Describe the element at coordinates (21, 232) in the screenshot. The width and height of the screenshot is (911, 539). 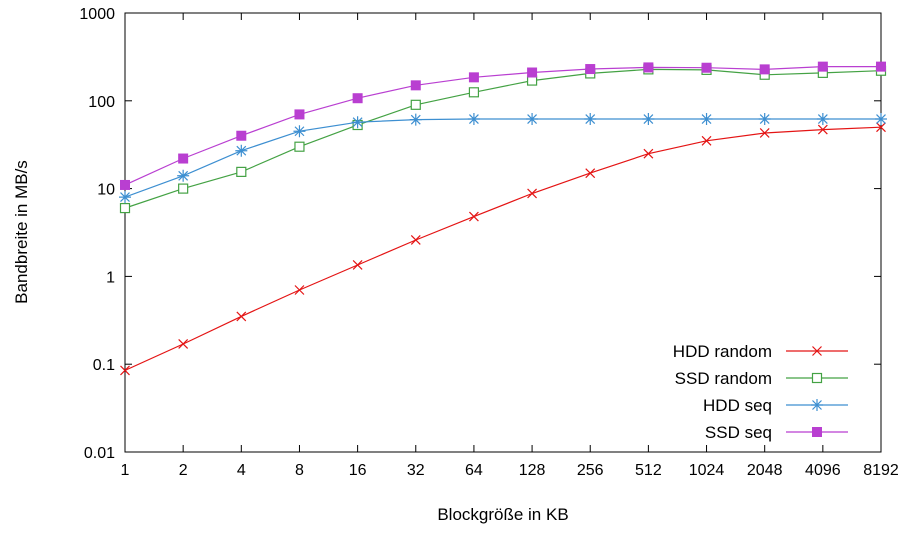
I see `y-axis-title: Bandbreite in MB/s` at that location.